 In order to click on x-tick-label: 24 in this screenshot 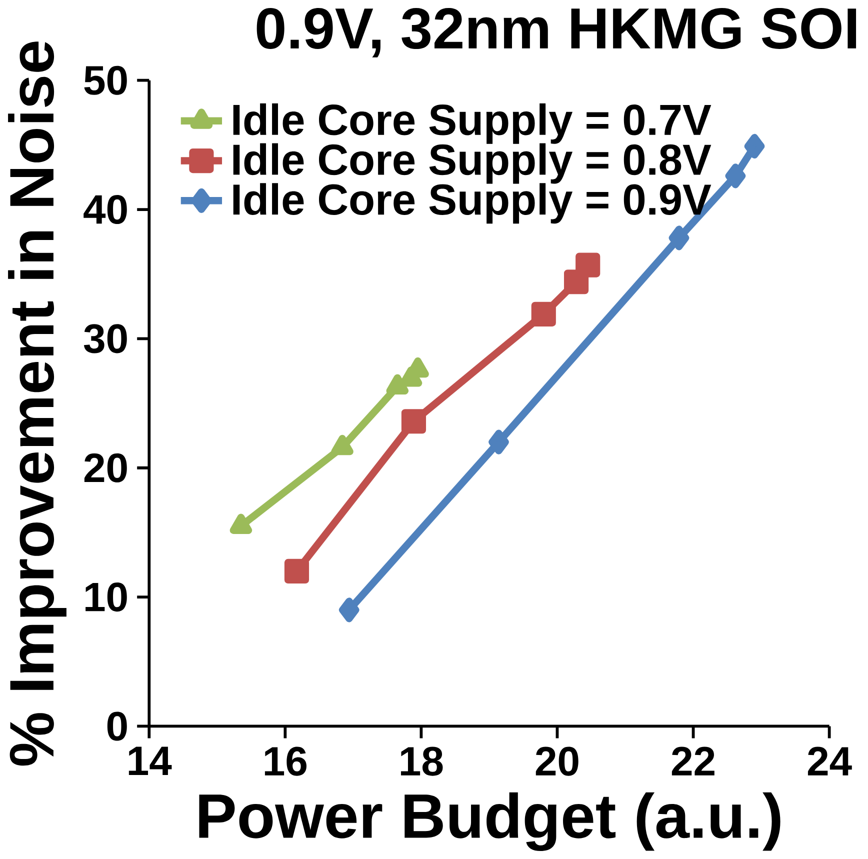, I will do `click(830, 761)`.